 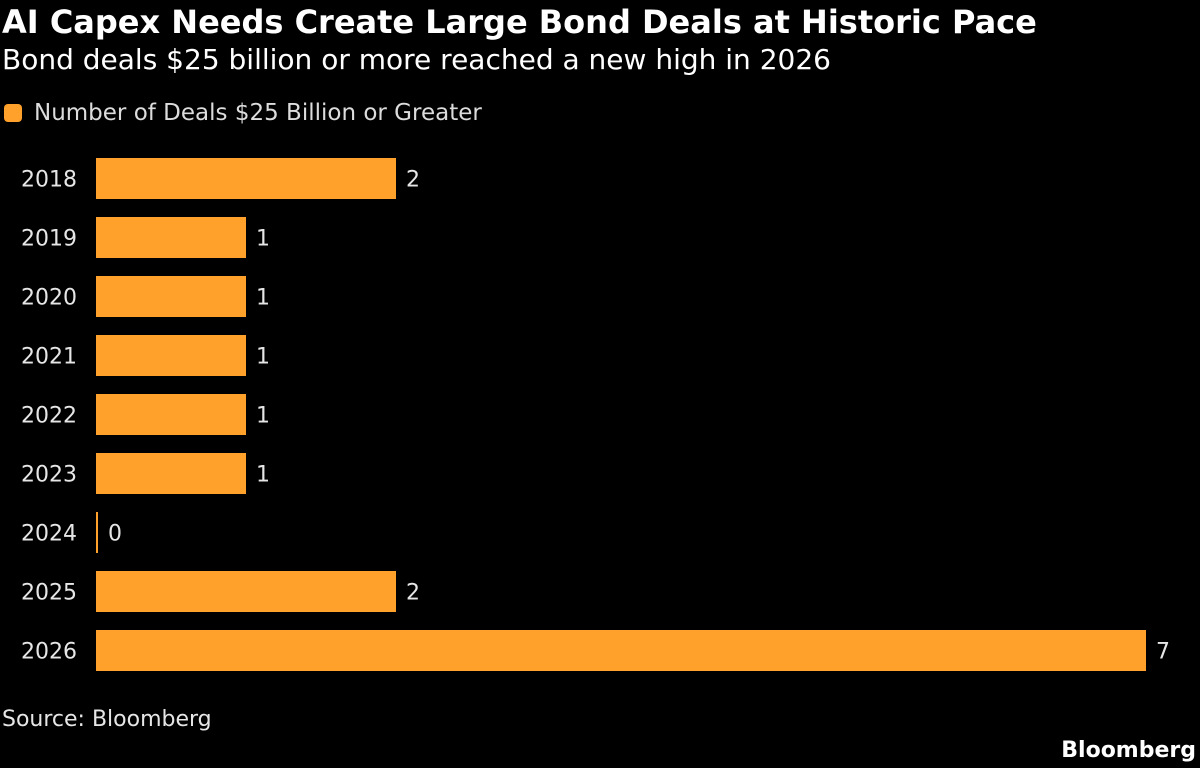 What do you see at coordinates (263, 475) in the screenshot?
I see `value-label-2023: 1` at bounding box center [263, 475].